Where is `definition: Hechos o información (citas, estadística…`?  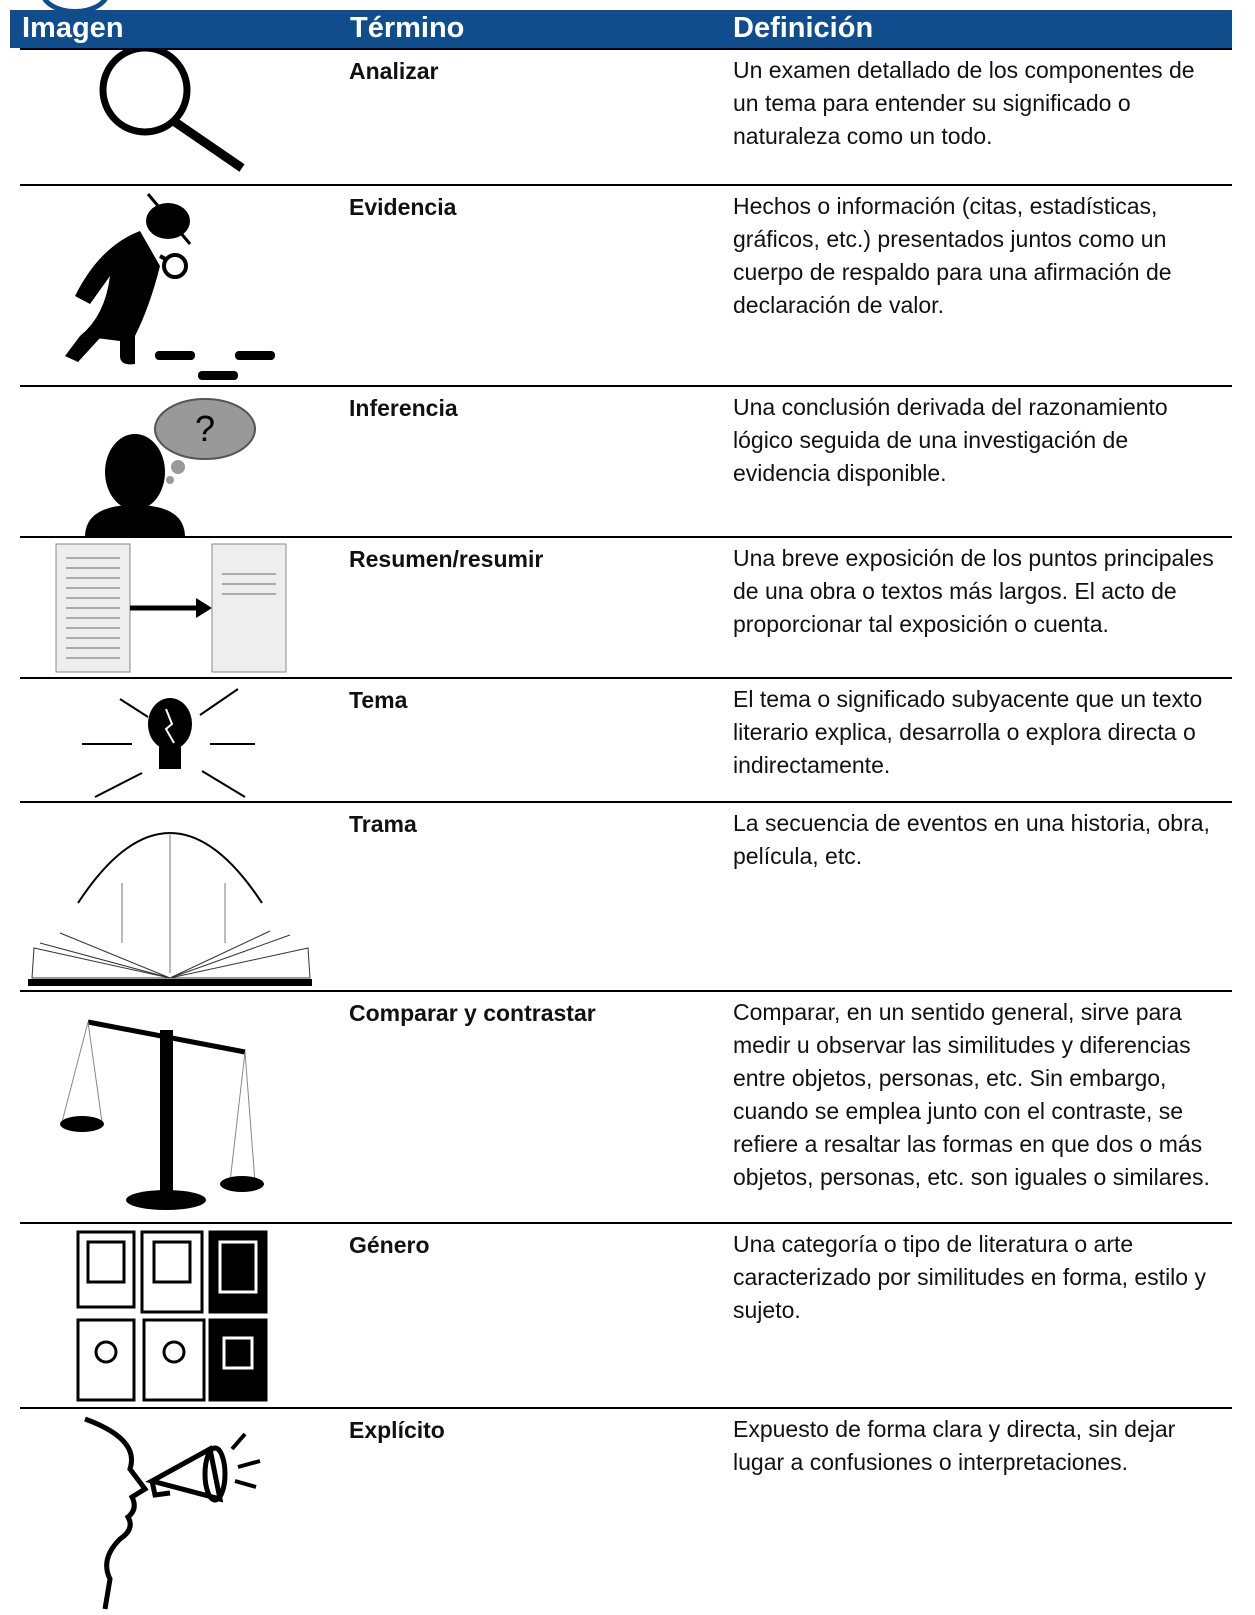 definition: Hechos o información (citas, estadística… is located at coordinates (952, 255).